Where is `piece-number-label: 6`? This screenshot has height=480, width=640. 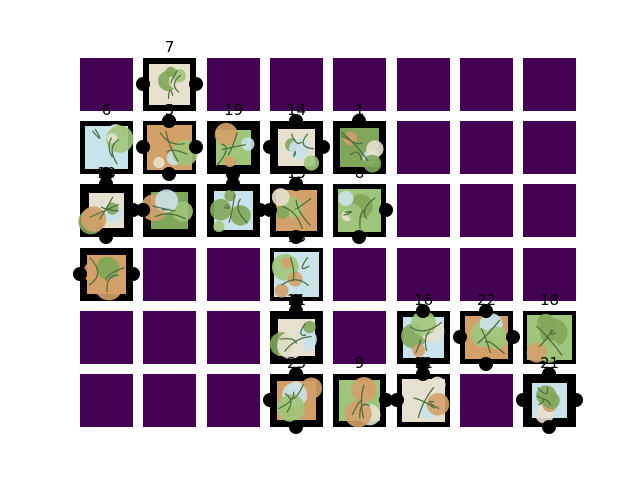
piece-number-label: 6 is located at coordinates (106, 110).